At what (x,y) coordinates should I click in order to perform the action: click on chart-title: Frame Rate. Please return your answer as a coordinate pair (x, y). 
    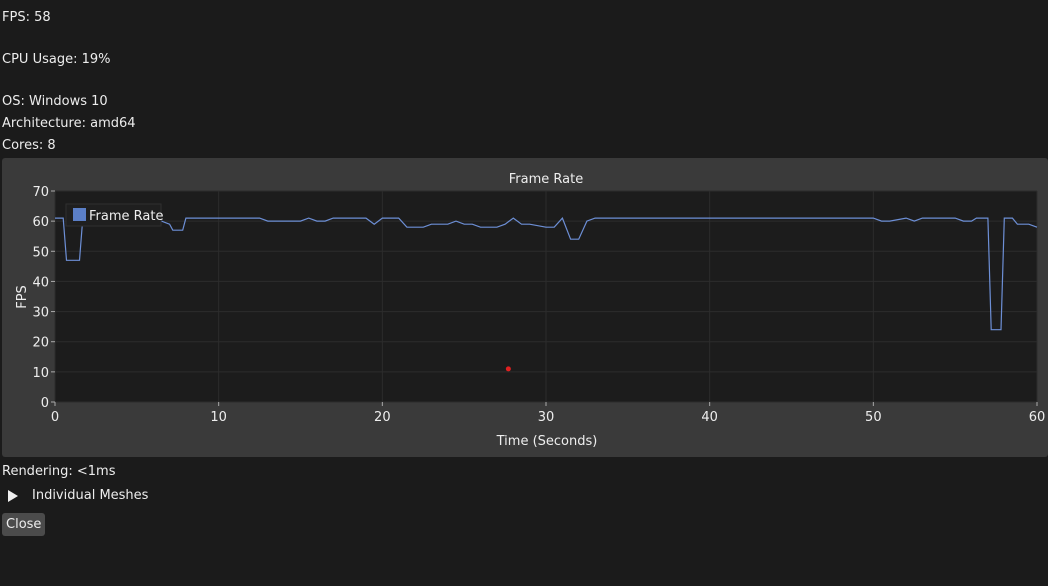
    Looking at the image, I should click on (546, 179).